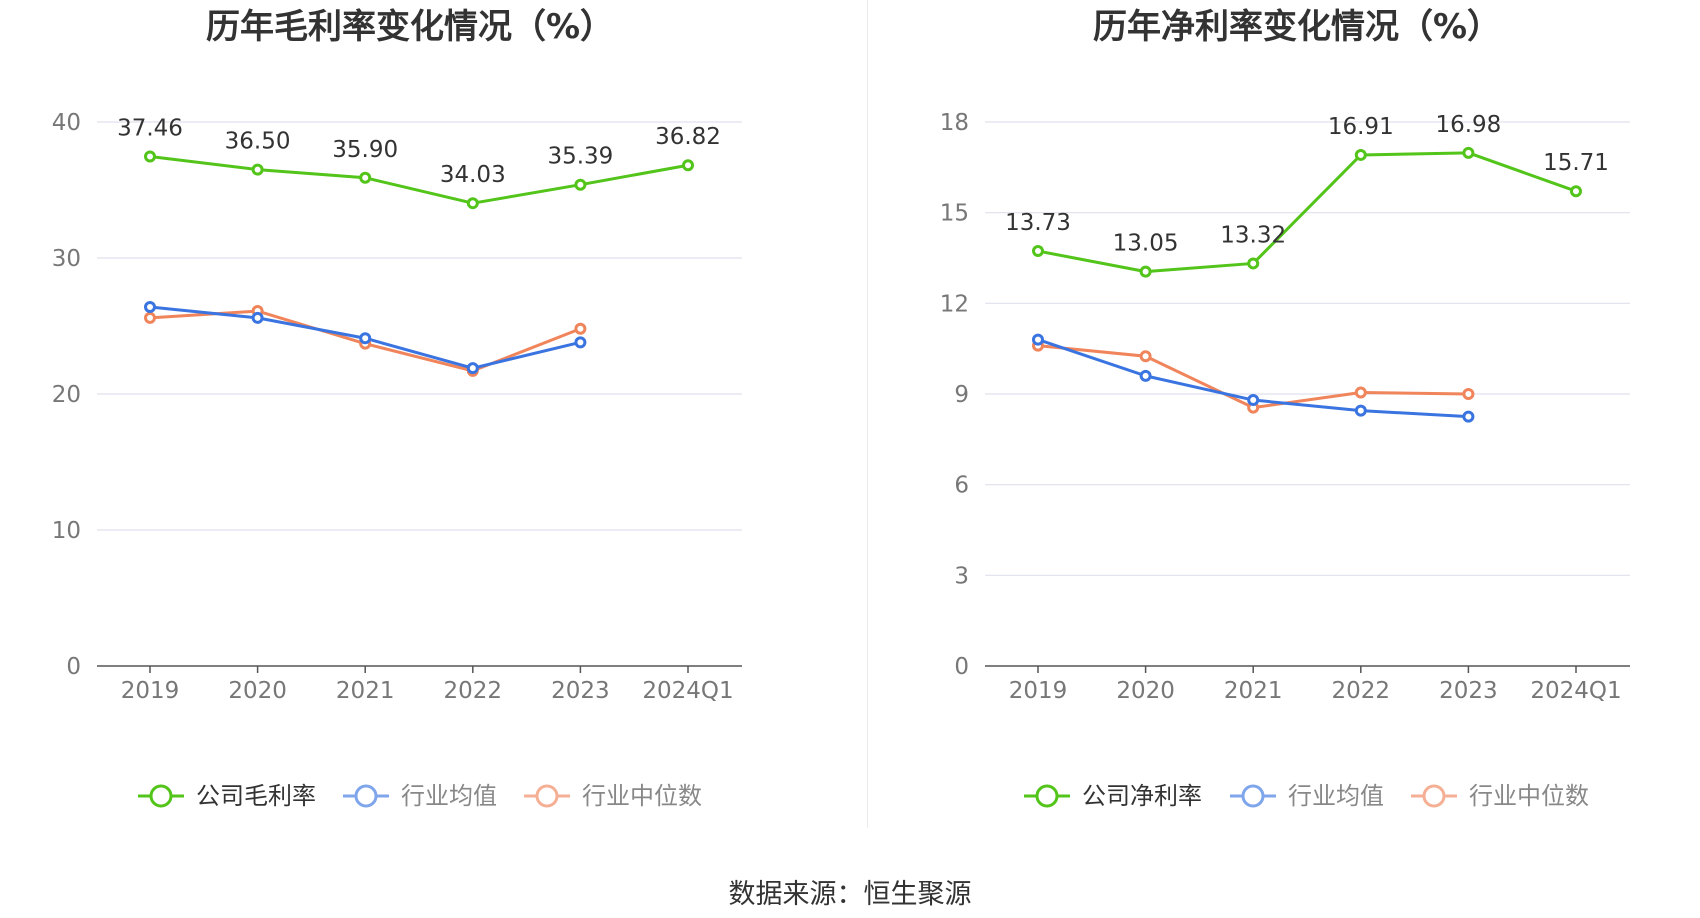 Image resolution: width=1700 pixels, height=918 pixels. I want to click on y-tick-label: 40, so click(66, 123).